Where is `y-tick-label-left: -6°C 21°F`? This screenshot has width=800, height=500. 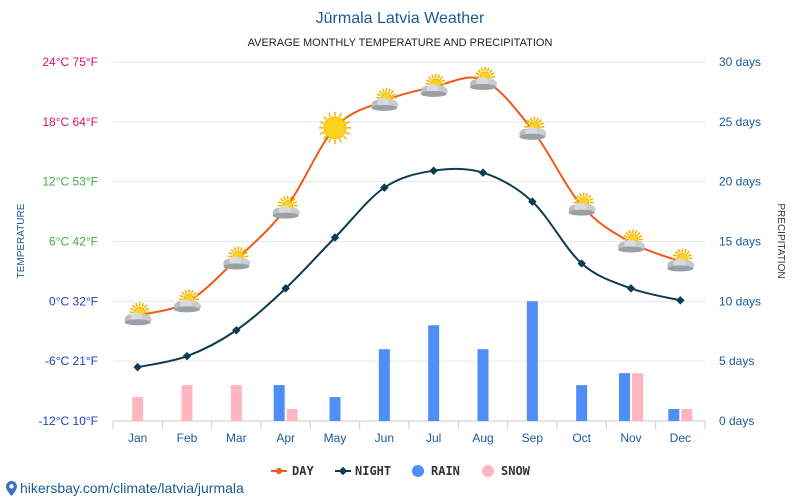 y-tick-label-left: -6°C 21°F is located at coordinates (71, 361).